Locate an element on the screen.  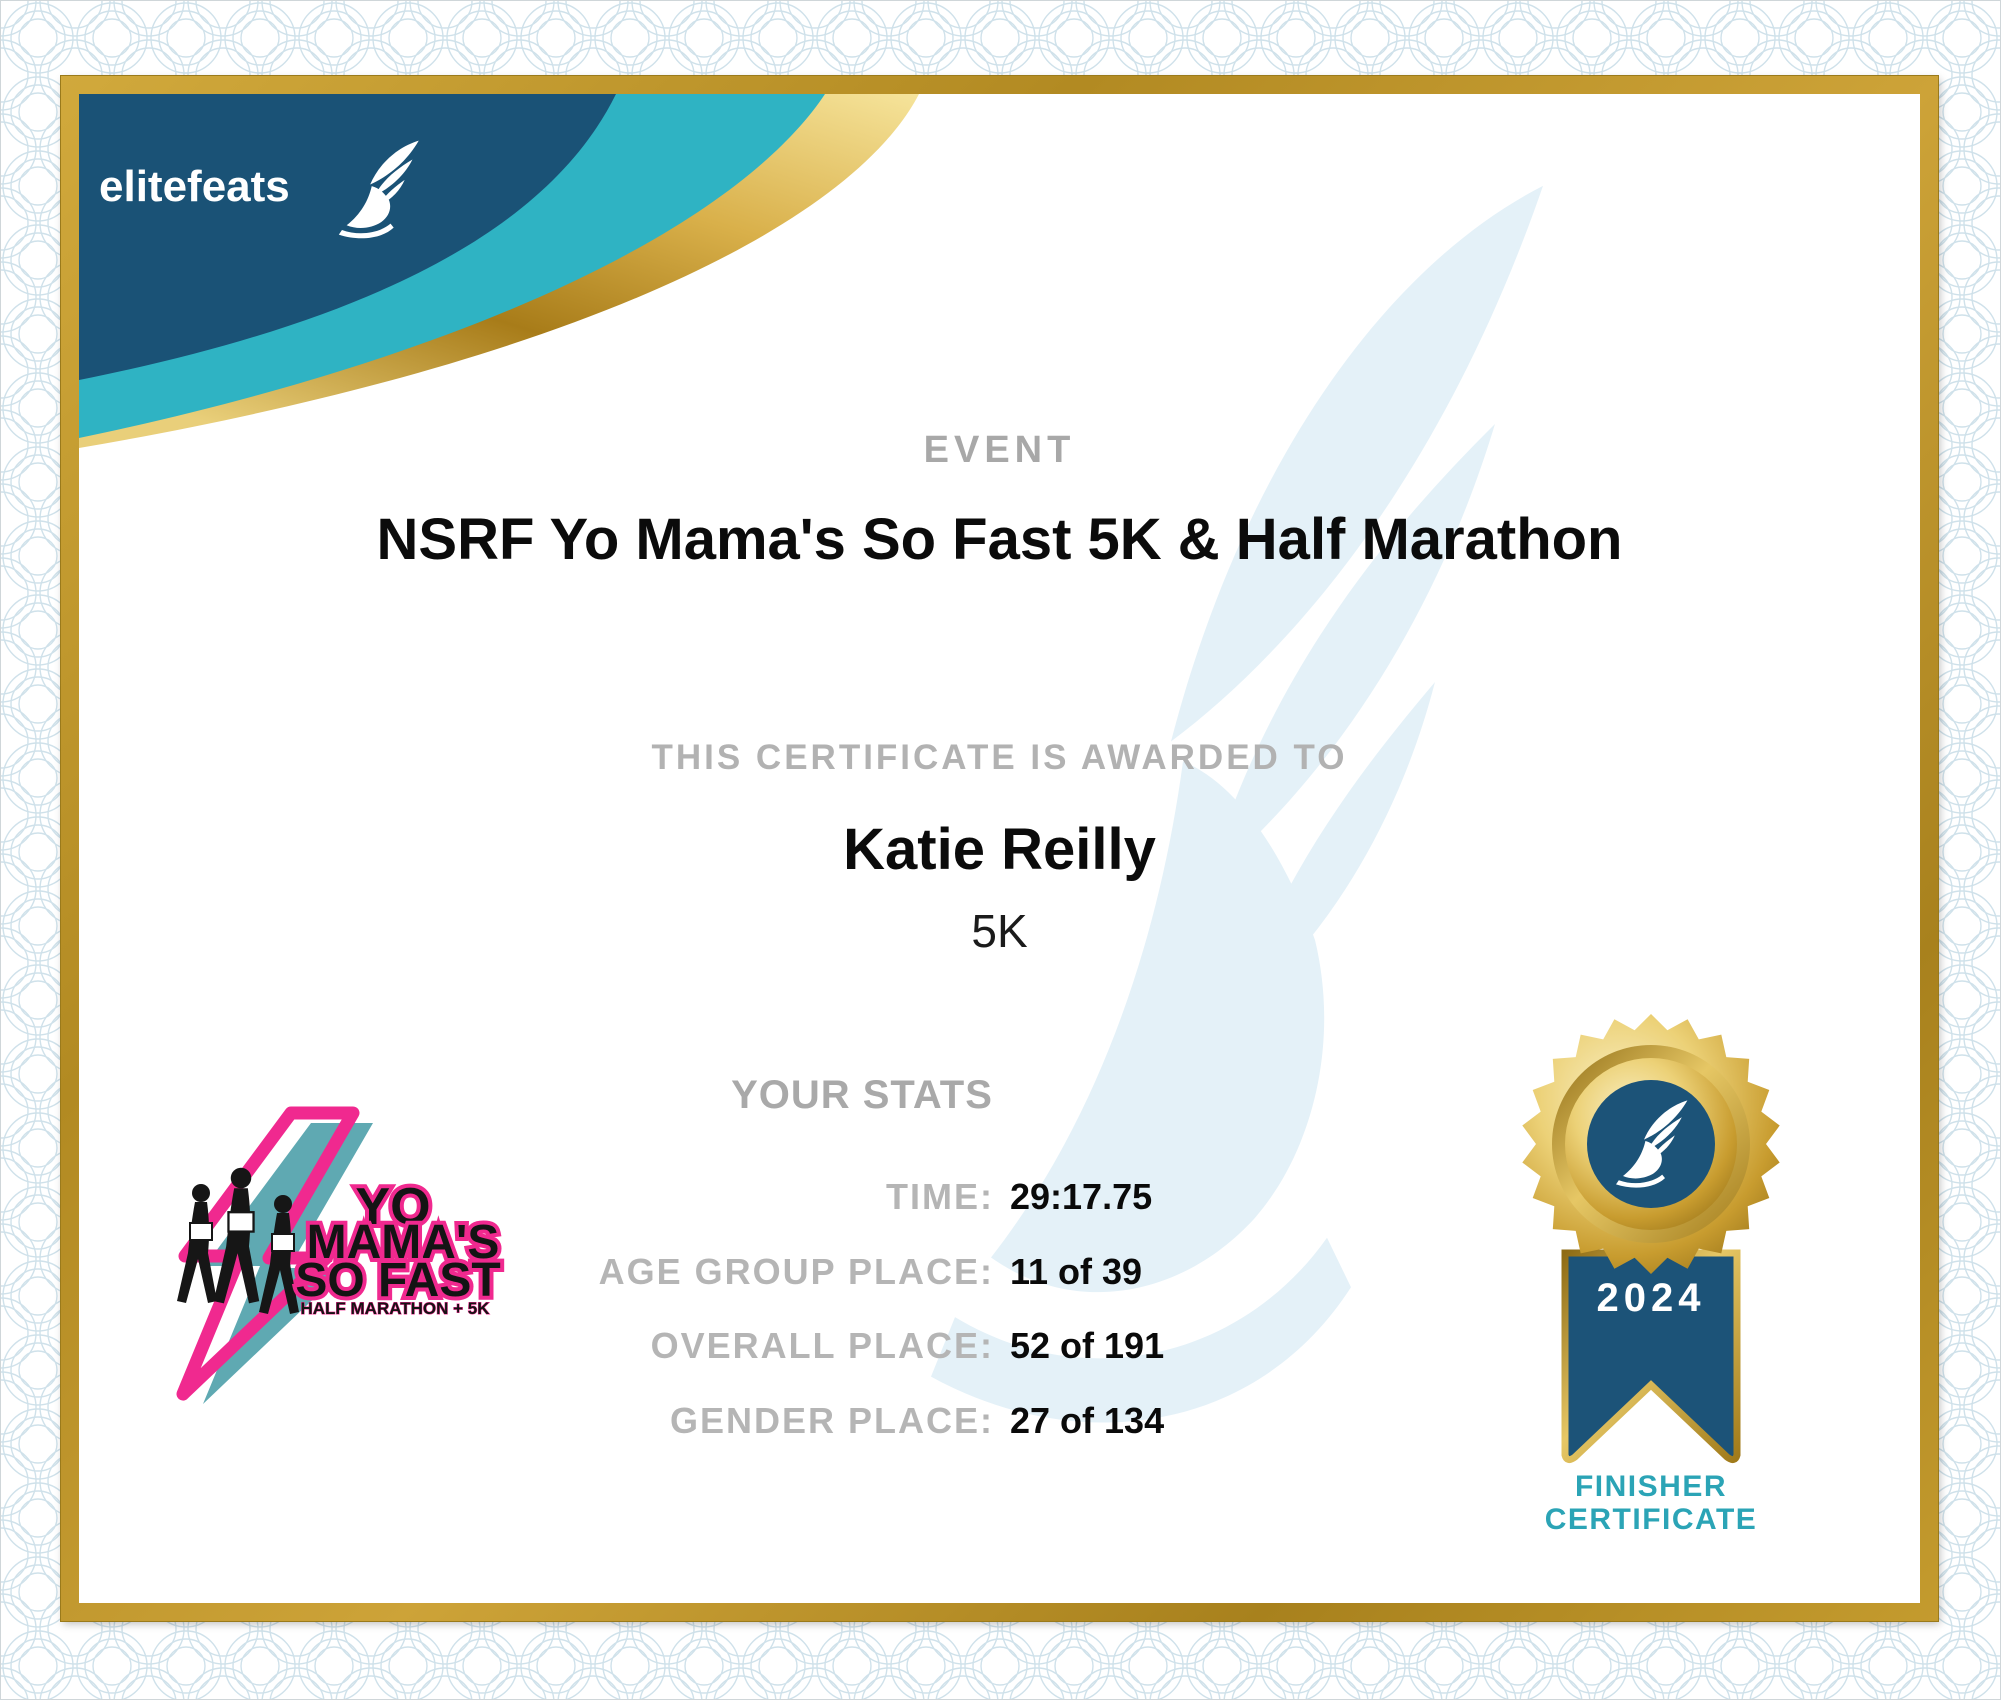
awarded-to-line: THIS CERTIFICATE IS AWARDED TO is located at coordinates (999, 757).